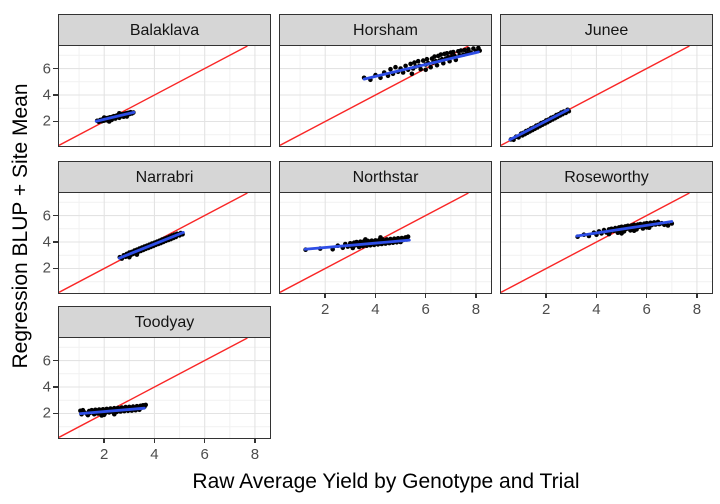 The height and width of the screenshot is (504, 720). I want to click on facet-strip: Balaklava, so click(164, 30).